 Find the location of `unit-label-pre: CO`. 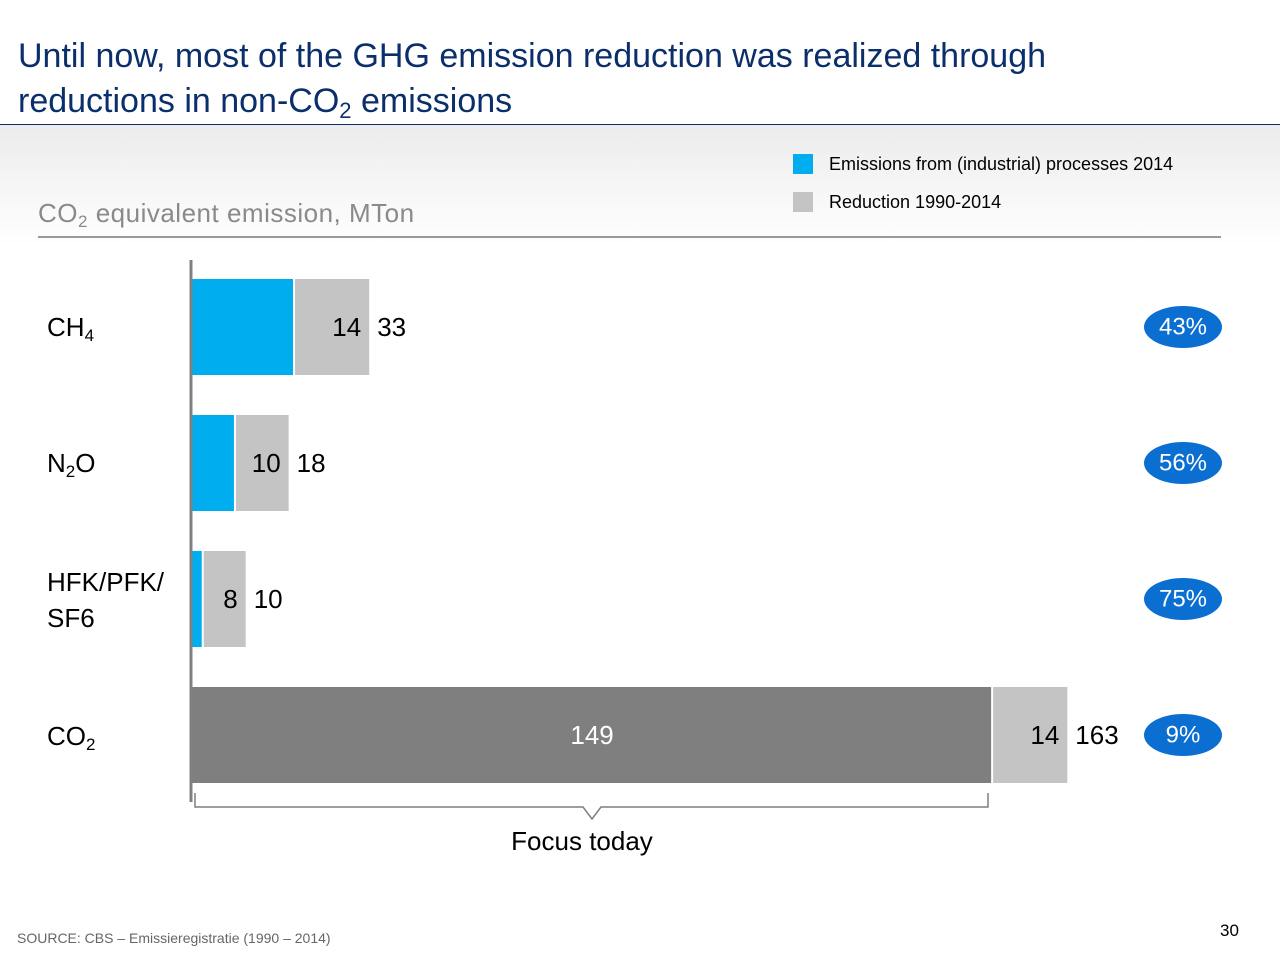

unit-label-pre: CO is located at coordinates (58, 213).